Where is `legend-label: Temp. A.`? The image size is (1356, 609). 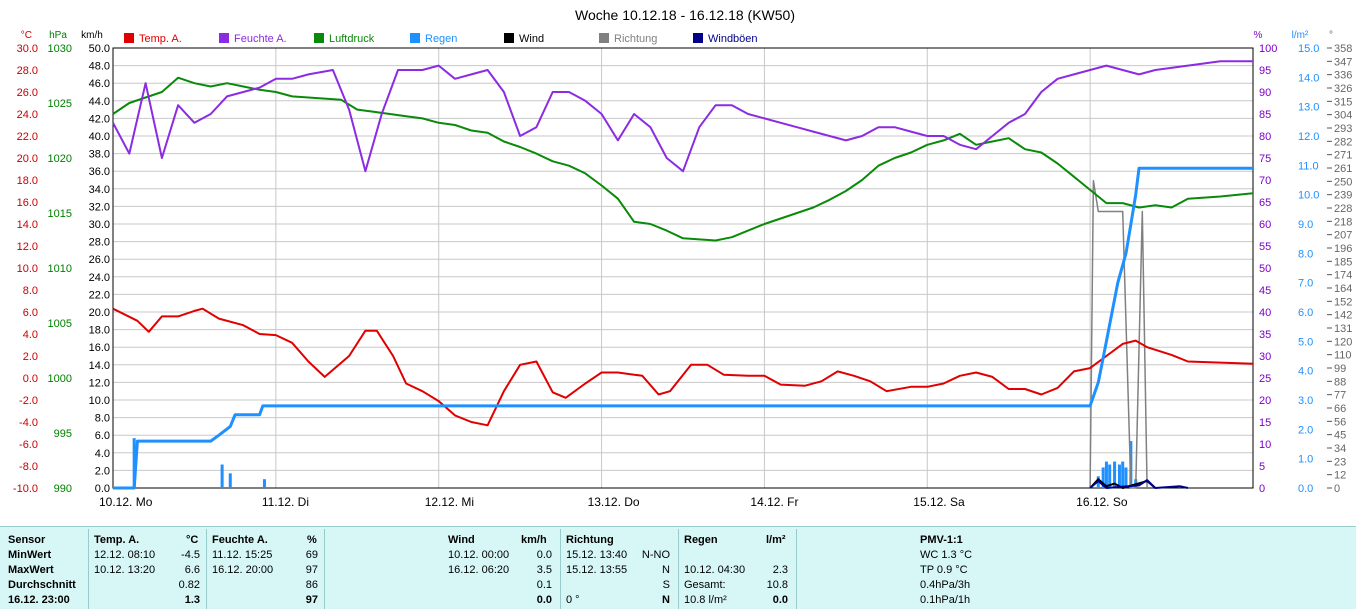
legend-label: Temp. A. is located at coordinates (160, 39).